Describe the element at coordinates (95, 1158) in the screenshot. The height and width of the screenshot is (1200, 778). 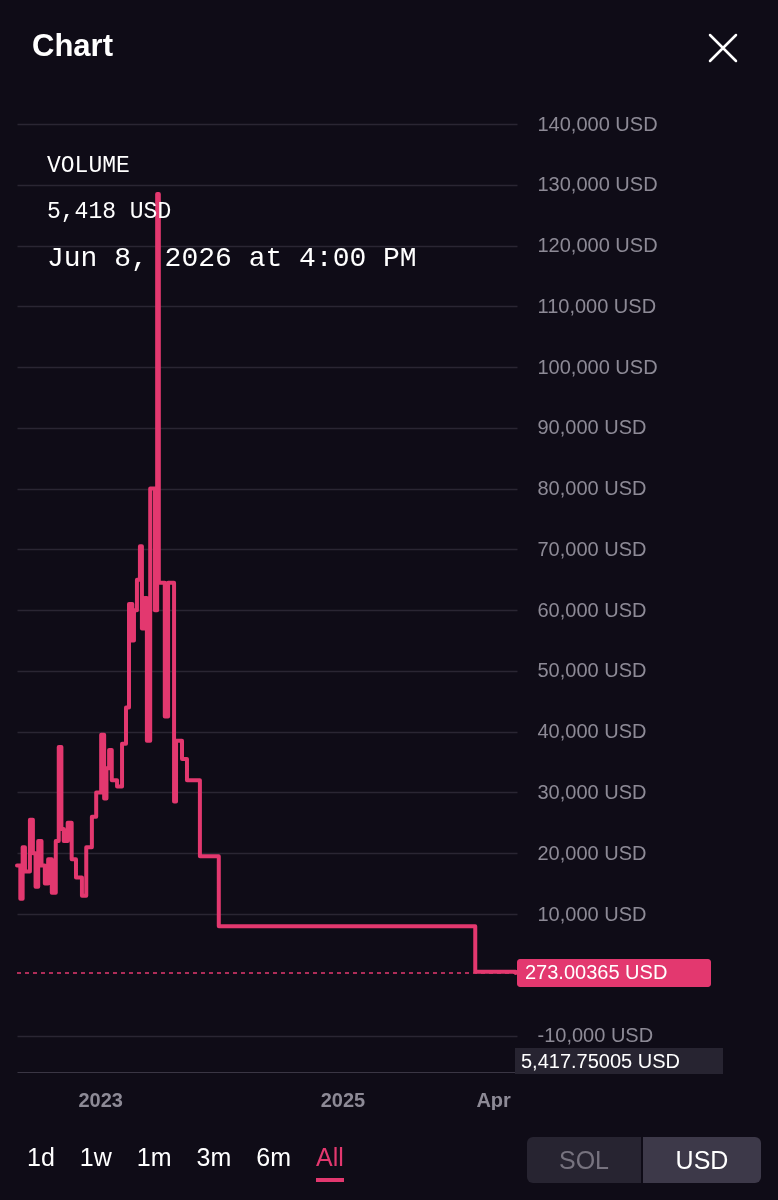
I see `text: 1w` at that location.